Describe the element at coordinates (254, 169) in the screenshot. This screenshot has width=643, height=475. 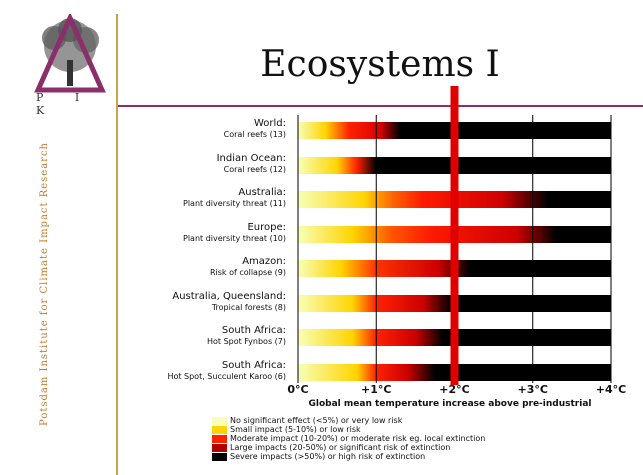
I see `row-detail: Coral reefs (12)` at that location.